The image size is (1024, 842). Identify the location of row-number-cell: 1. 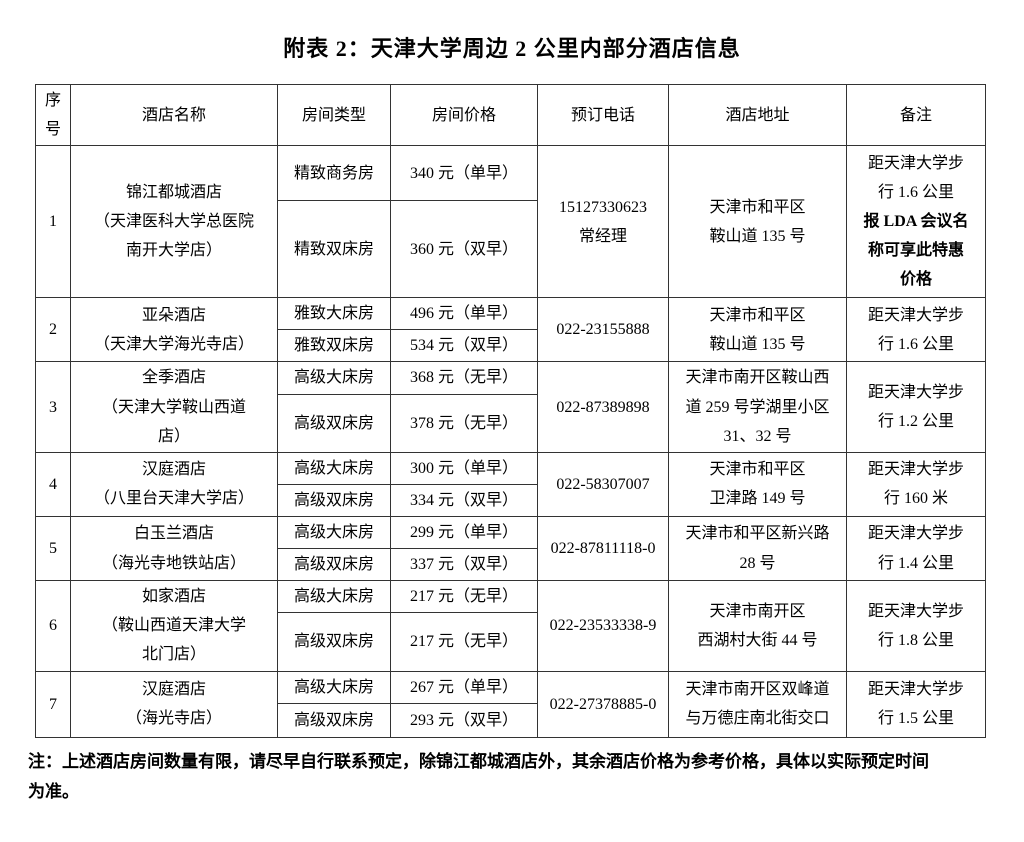
(53, 222).